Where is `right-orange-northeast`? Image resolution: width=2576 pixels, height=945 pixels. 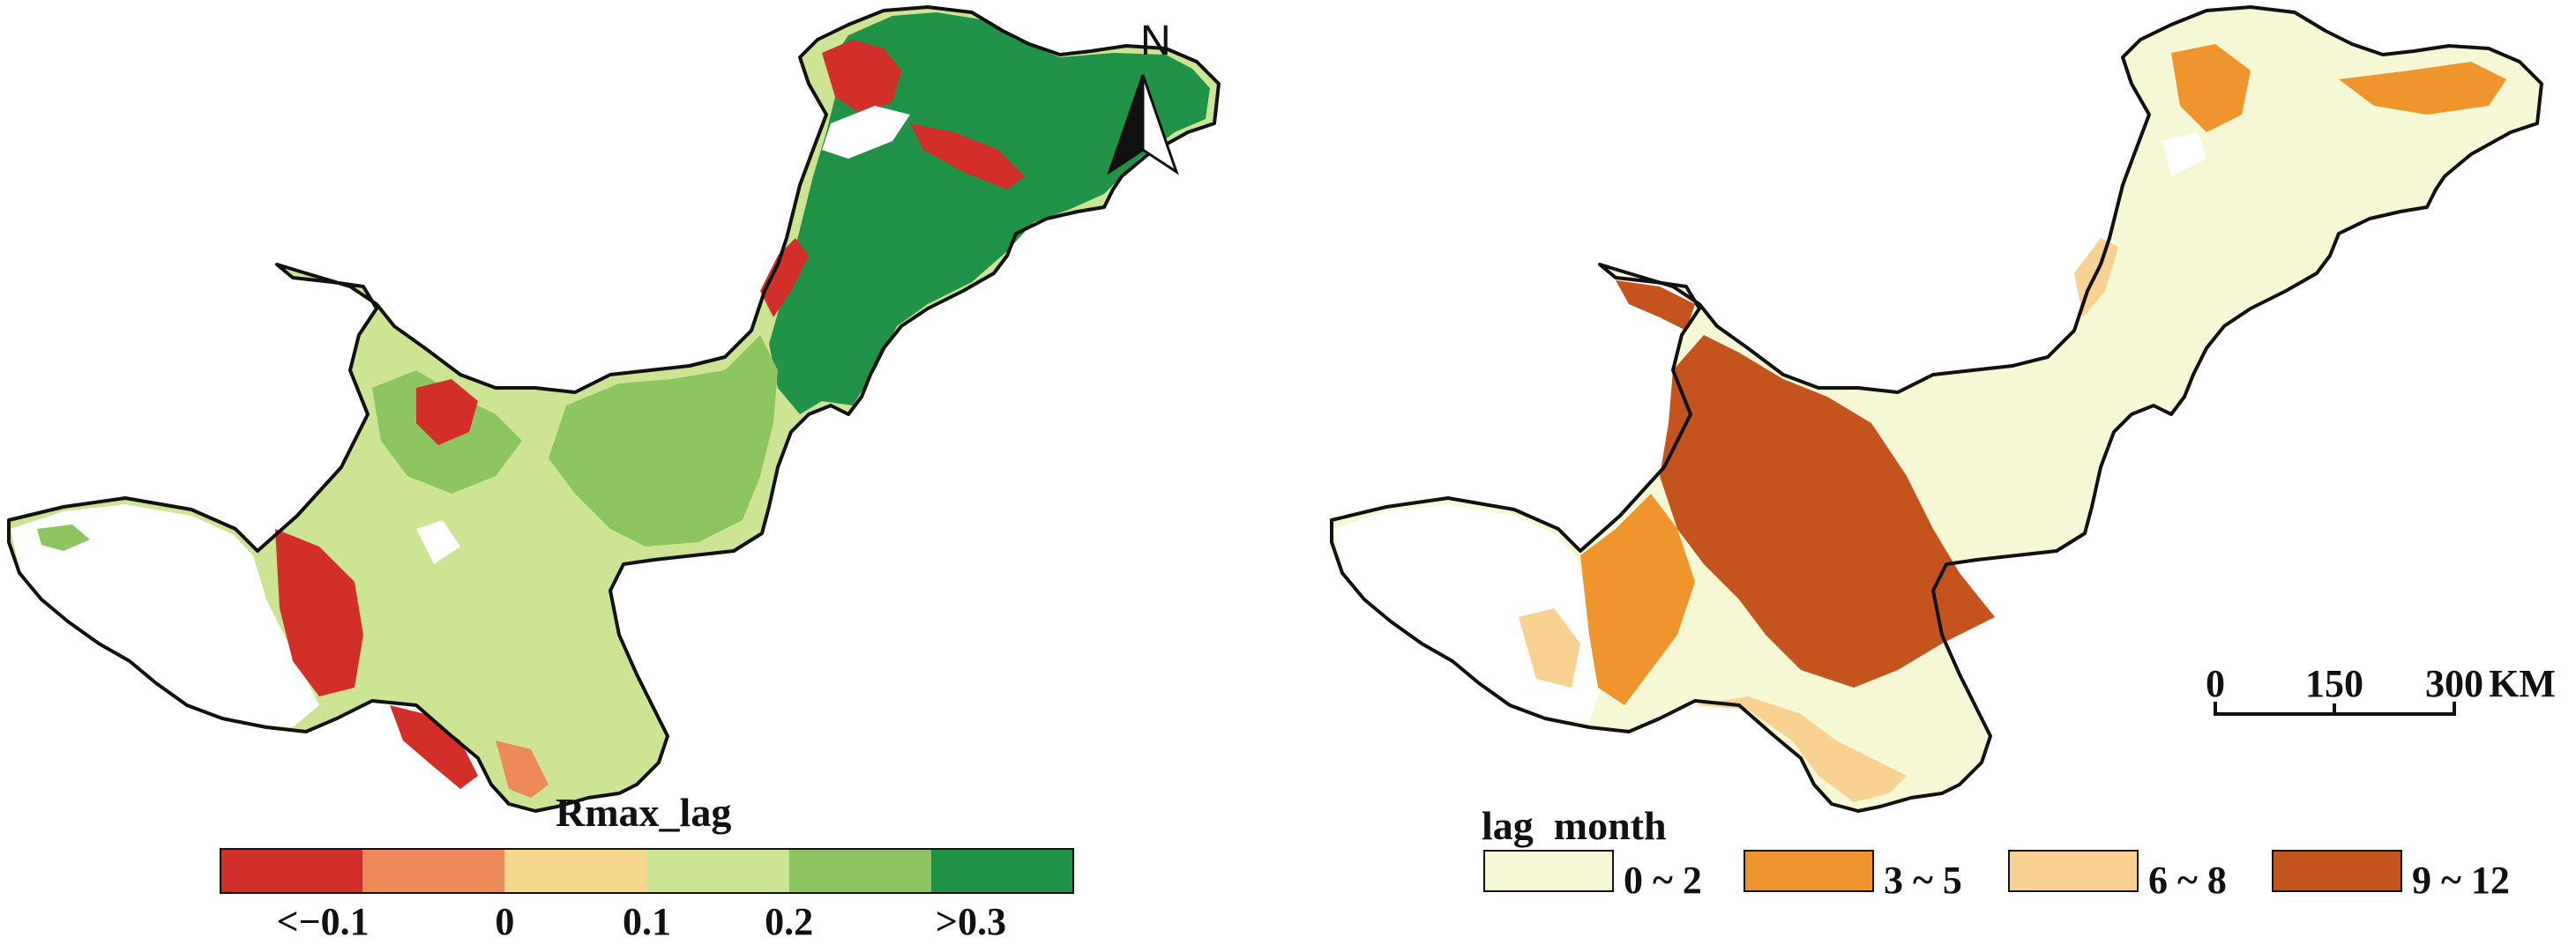 right-orange-northeast is located at coordinates (2211, 88).